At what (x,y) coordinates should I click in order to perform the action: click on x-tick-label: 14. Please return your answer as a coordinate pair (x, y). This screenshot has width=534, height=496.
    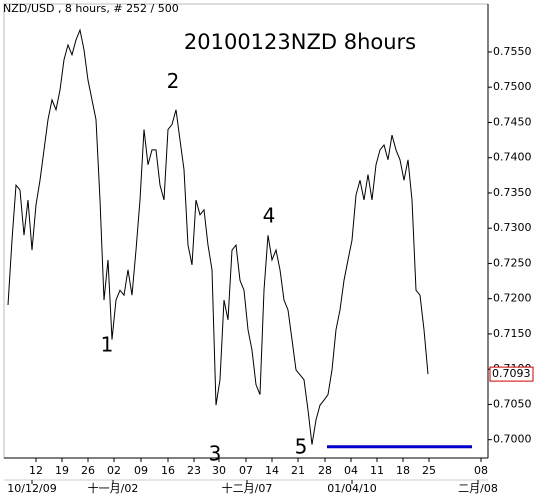
    Looking at the image, I should click on (272, 470).